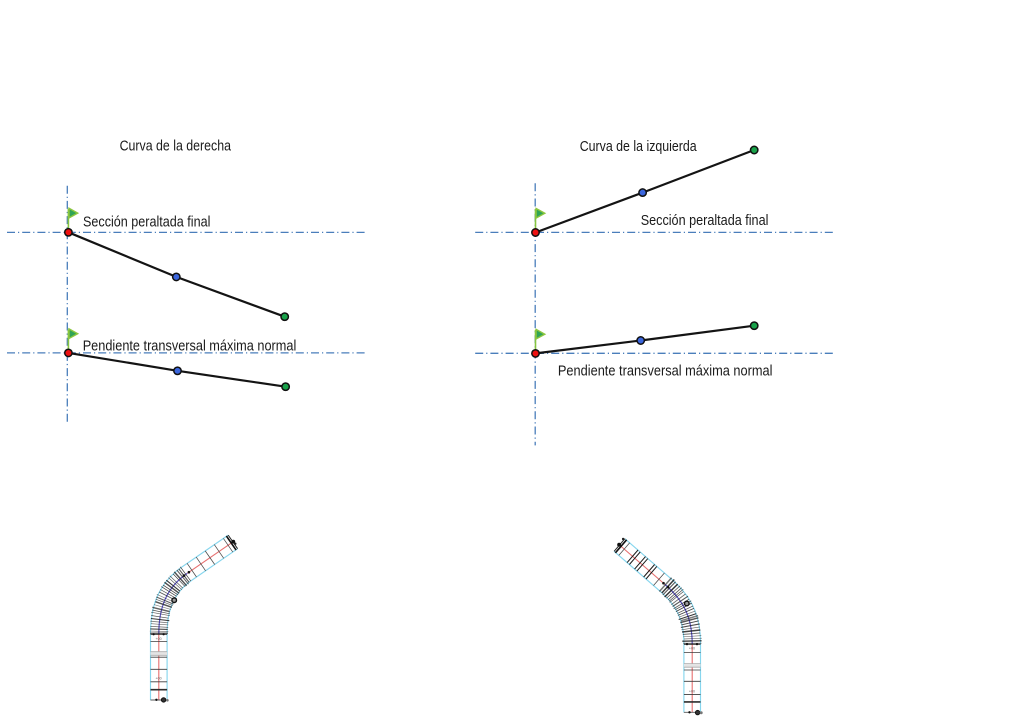  Describe the element at coordinates (639, 146) in the screenshot. I see `svg-text: Curva de la izquierda` at that location.